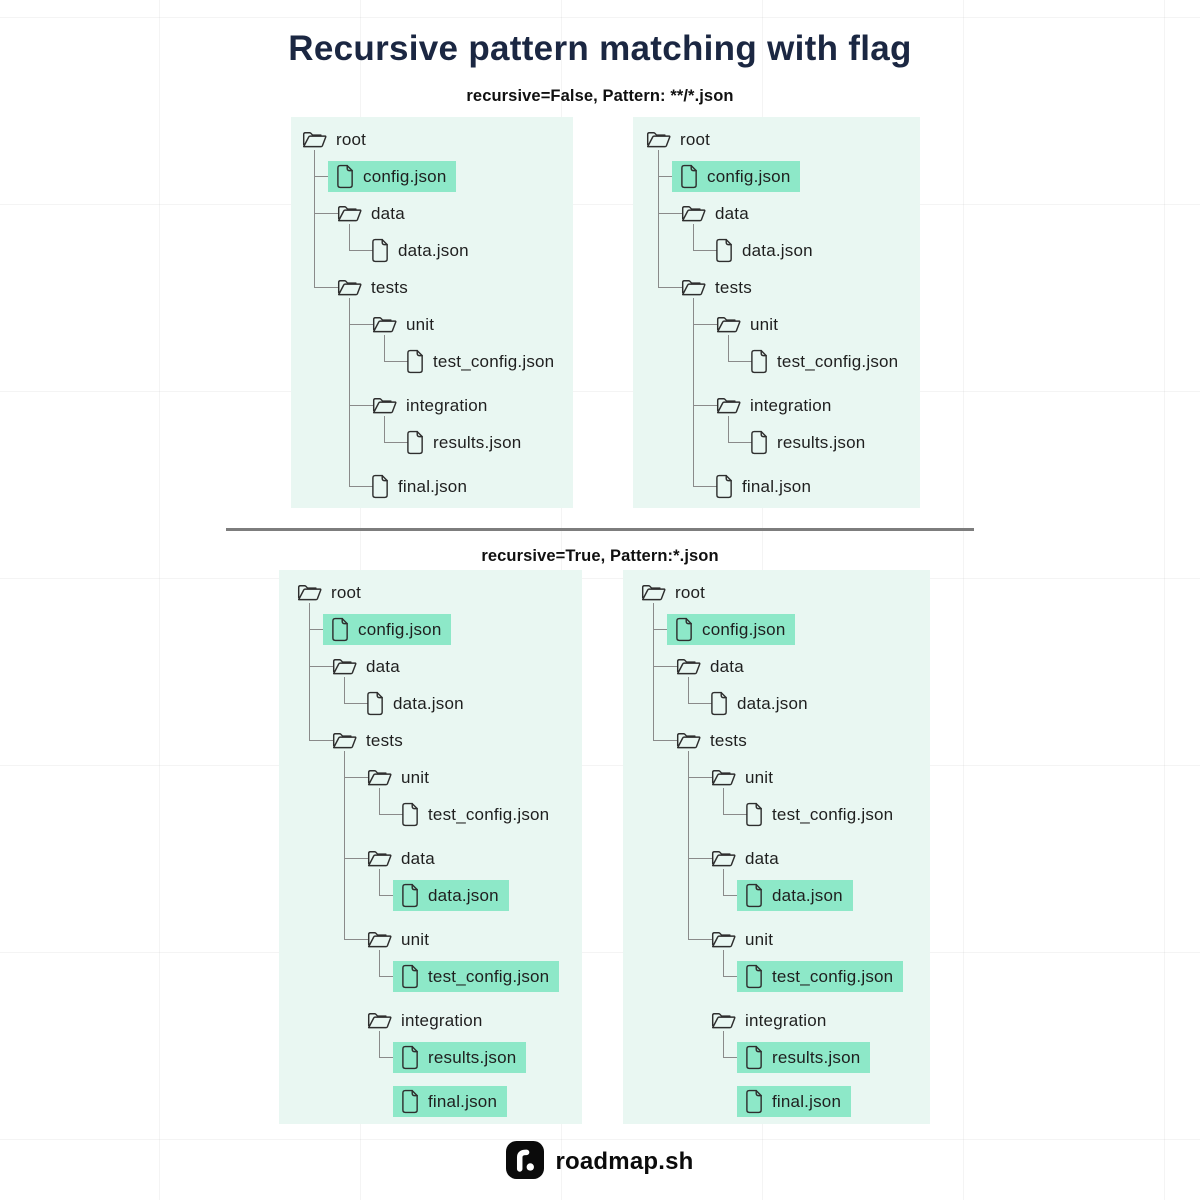 This screenshot has height=1200, width=1200. I want to click on footer-brand-text: roadmap.sh, so click(624, 1161).